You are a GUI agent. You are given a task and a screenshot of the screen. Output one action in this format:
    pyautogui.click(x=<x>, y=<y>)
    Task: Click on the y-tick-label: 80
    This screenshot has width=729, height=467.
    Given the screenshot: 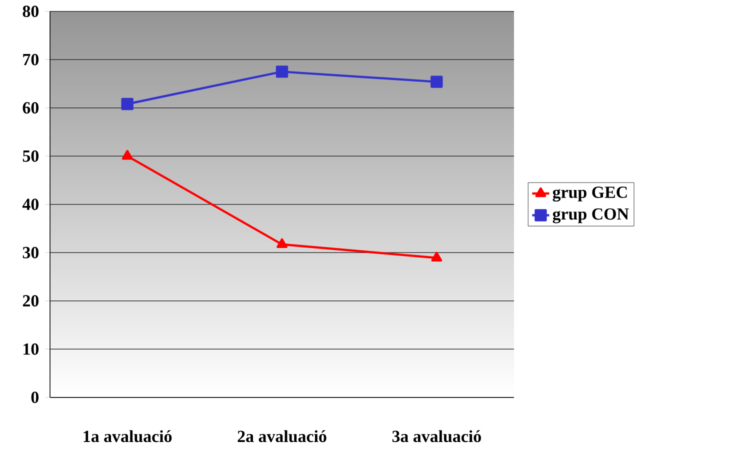 What is the action you would take?
    pyautogui.click(x=30, y=11)
    